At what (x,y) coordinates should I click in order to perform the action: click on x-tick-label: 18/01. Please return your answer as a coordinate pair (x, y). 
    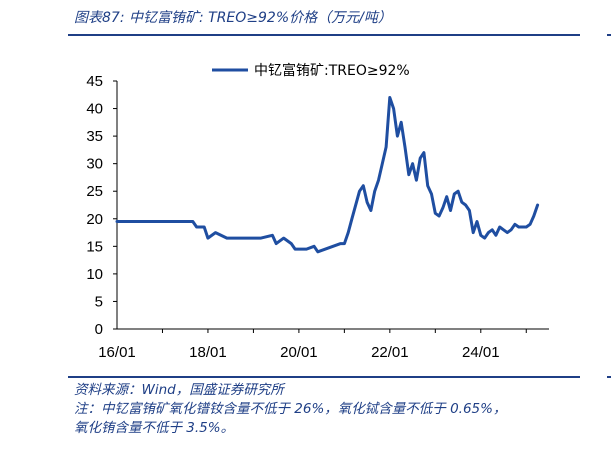
    Looking at the image, I should click on (208, 352).